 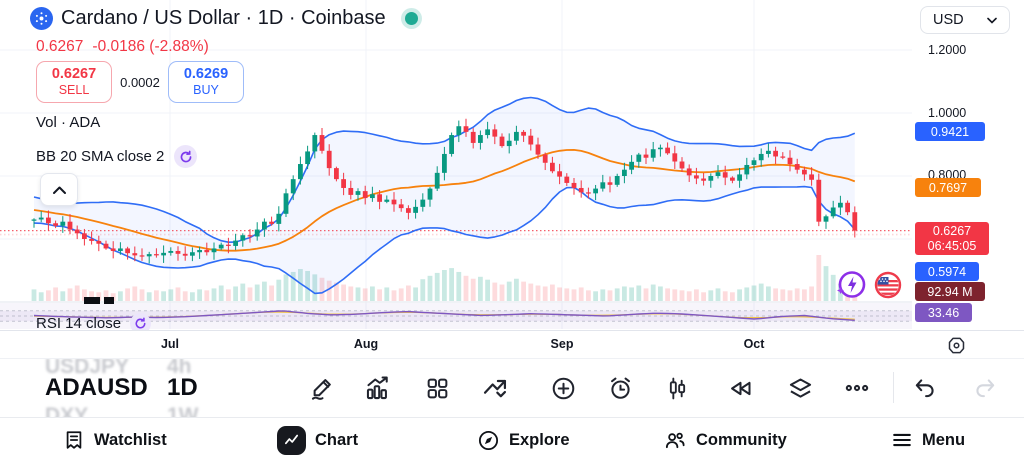 I want to click on community-people-icon, so click(x=675, y=440).